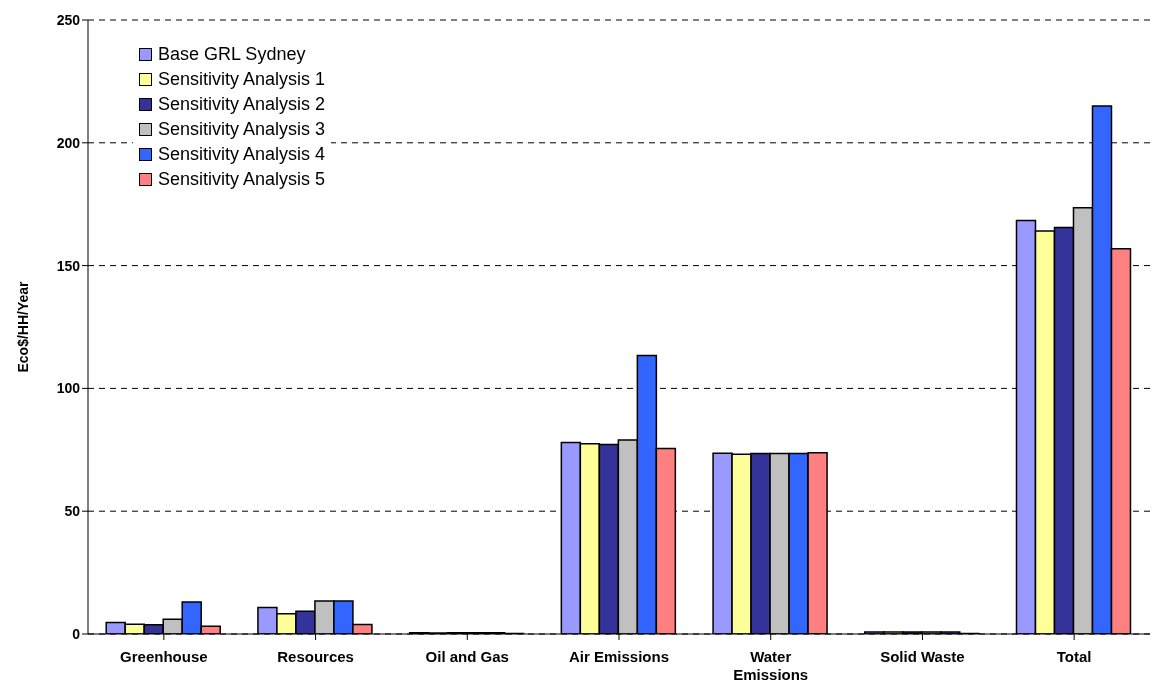  What do you see at coordinates (22, 326) in the screenshot?
I see `y-axis-title: Eco$/HH/Year` at bounding box center [22, 326].